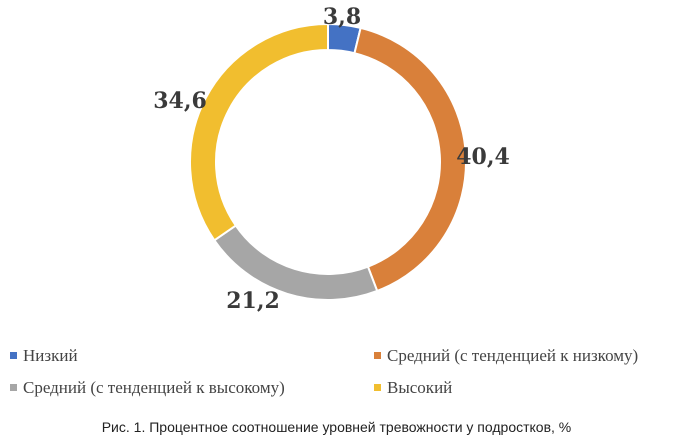 The height and width of the screenshot is (441, 673). I want to click on legend-swatch-medium-high, so click(13, 387).